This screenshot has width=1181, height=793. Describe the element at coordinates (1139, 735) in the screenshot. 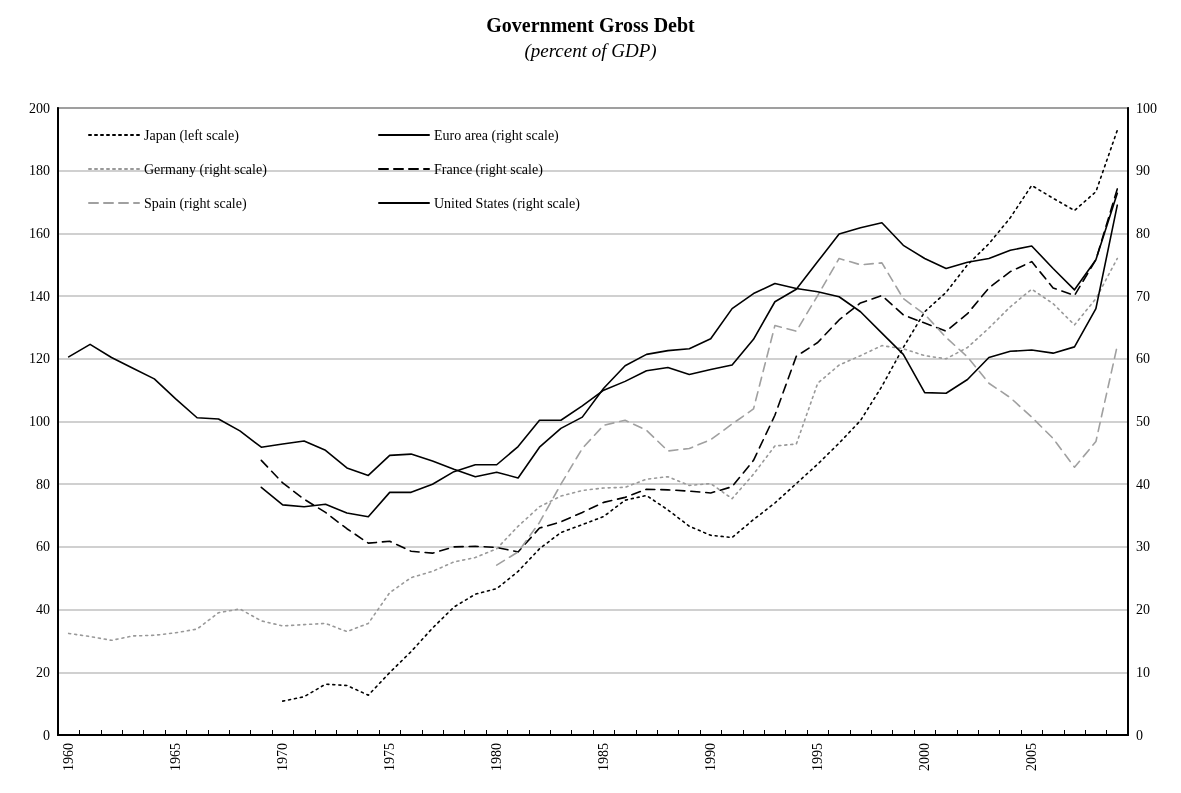

I see `y2-tick-label: 0` at that location.